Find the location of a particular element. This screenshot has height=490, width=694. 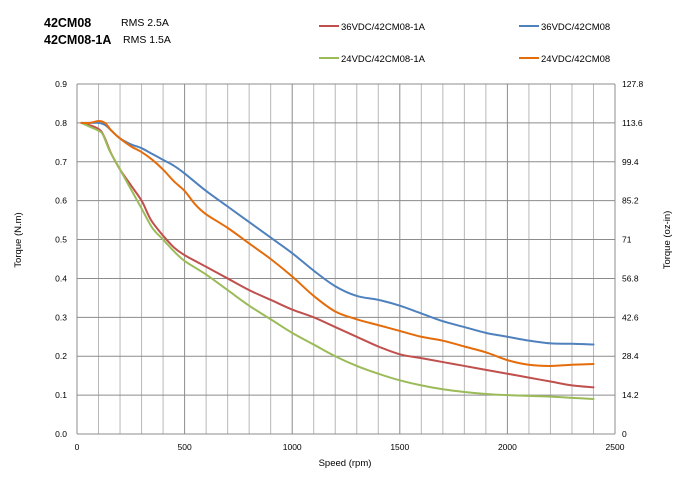

y2-tick-label: 85.2 is located at coordinates (630, 201).